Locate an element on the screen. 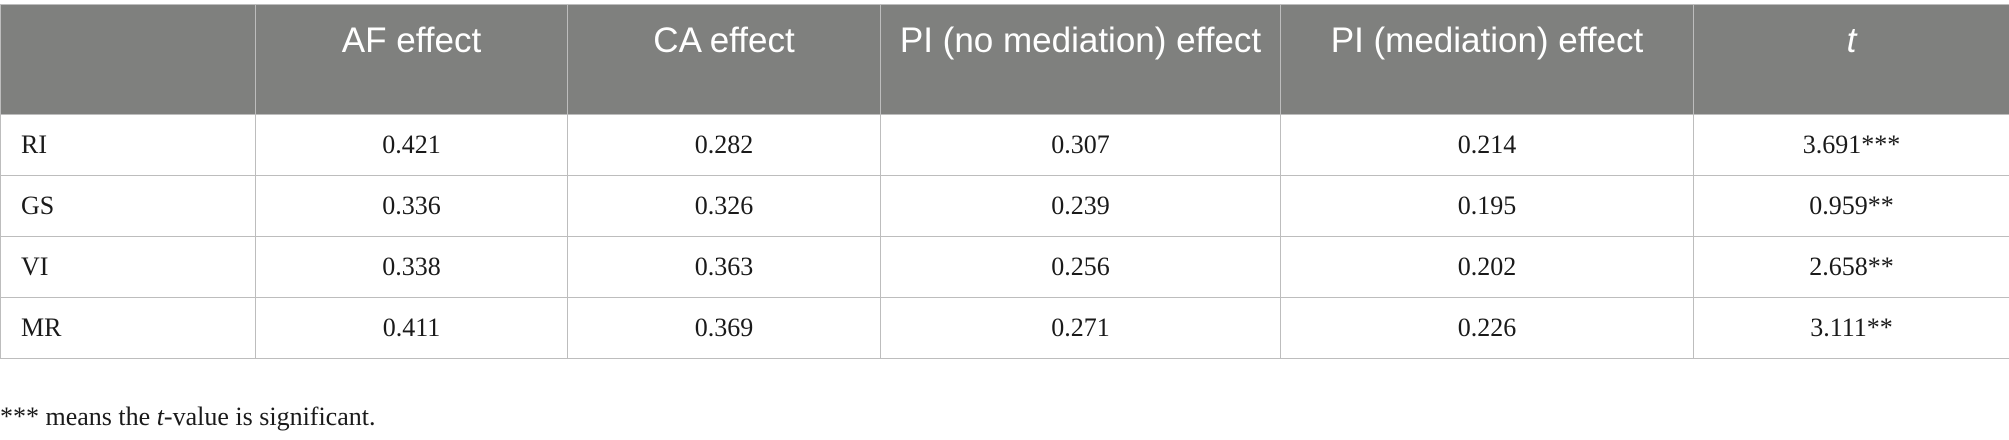 The width and height of the screenshot is (2009, 440). table-cell: 0.239 is located at coordinates (1080, 206).